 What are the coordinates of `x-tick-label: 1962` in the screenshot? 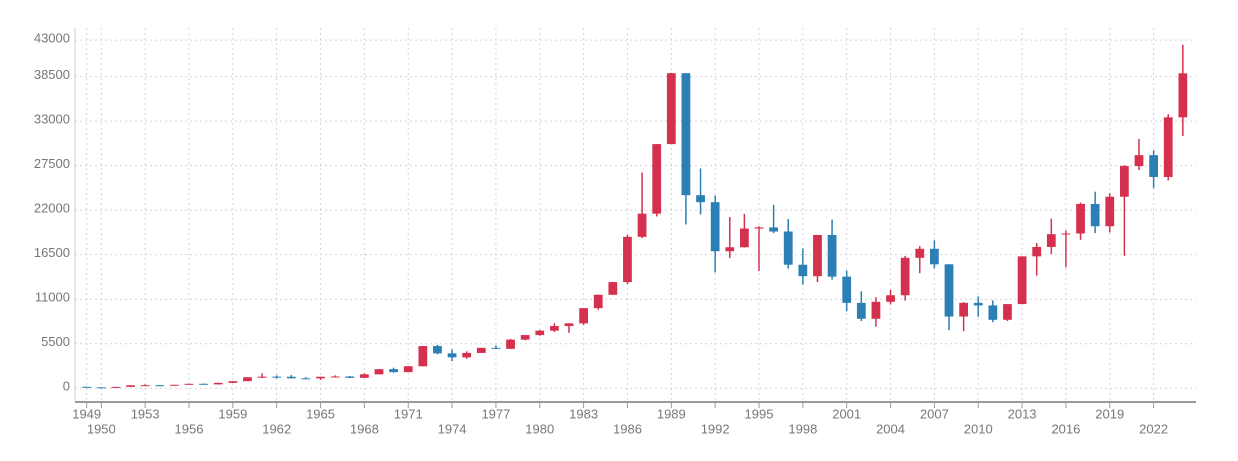 It's located at (276, 428).